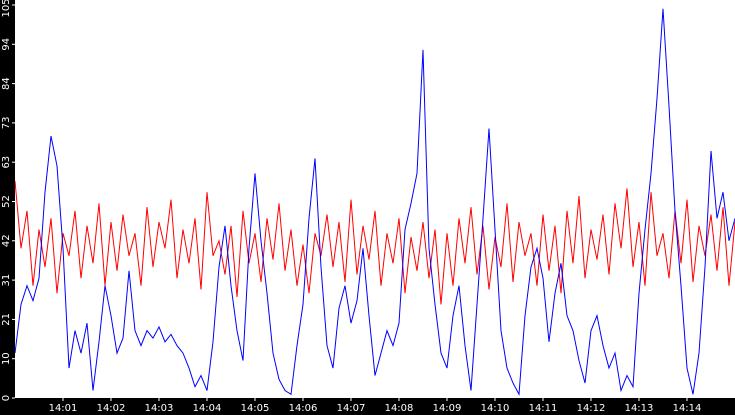 The width and height of the screenshot is (735, 415). I want to click on y-tick-label: 63, so click(6, 162).